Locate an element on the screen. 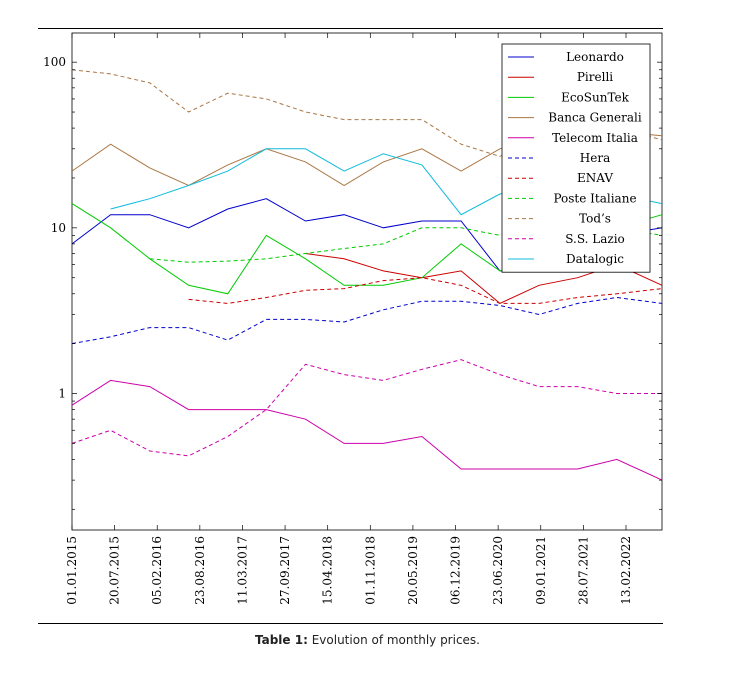 The height and width of the screenshot is (685, 735). x-tick-label: 23.08.2016 is located at coordinates (200, 570).